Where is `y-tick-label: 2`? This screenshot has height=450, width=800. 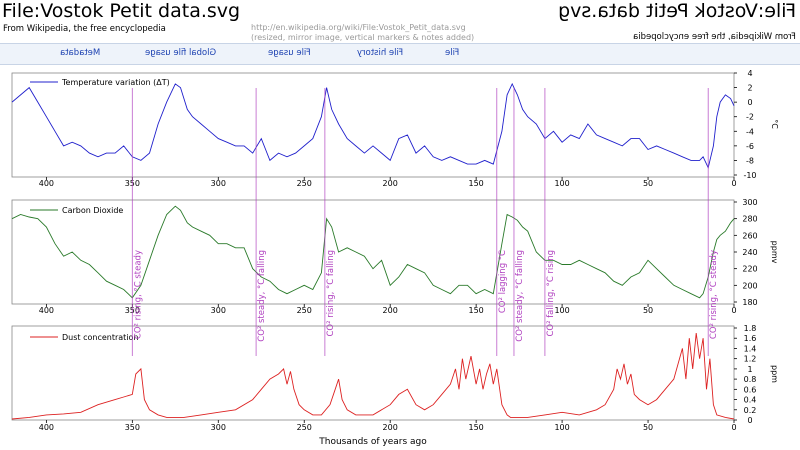 y-tick-label: 2 is located at coordinates (749, 88).